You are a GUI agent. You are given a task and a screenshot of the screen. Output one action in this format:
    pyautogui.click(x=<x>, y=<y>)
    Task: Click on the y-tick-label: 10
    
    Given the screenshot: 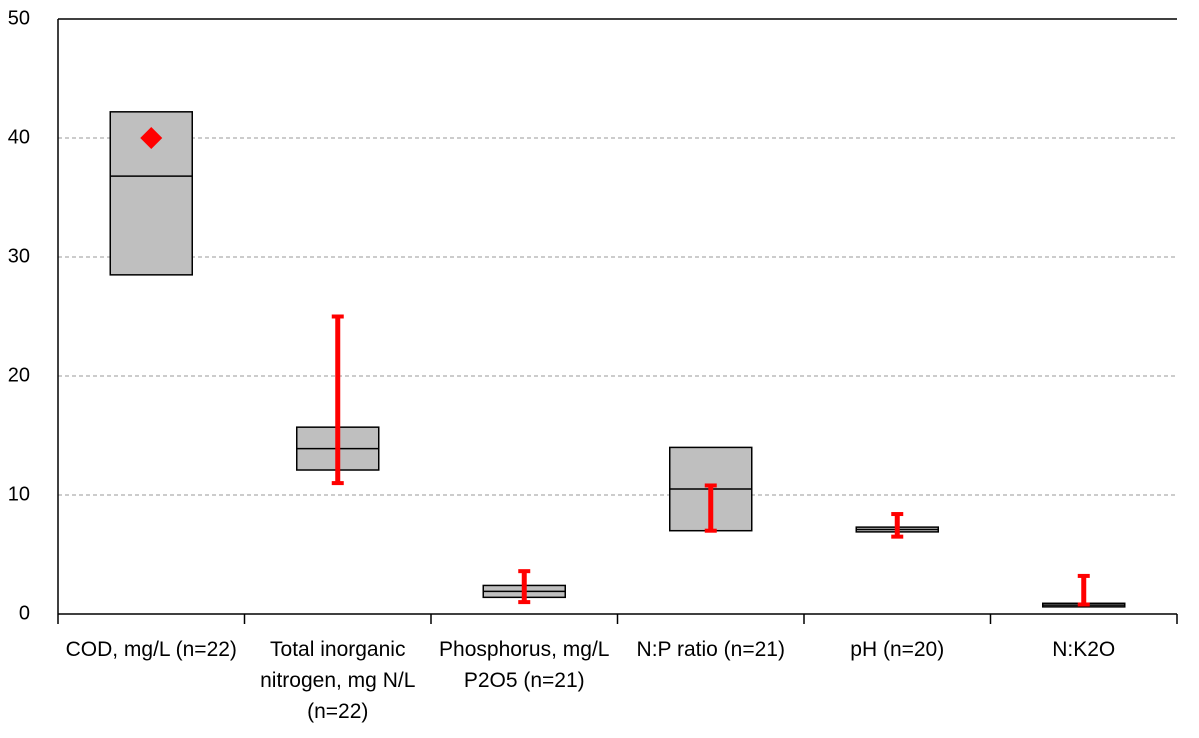 What is the action you would take?
    pyautogui.click(x=19, y=494)
    